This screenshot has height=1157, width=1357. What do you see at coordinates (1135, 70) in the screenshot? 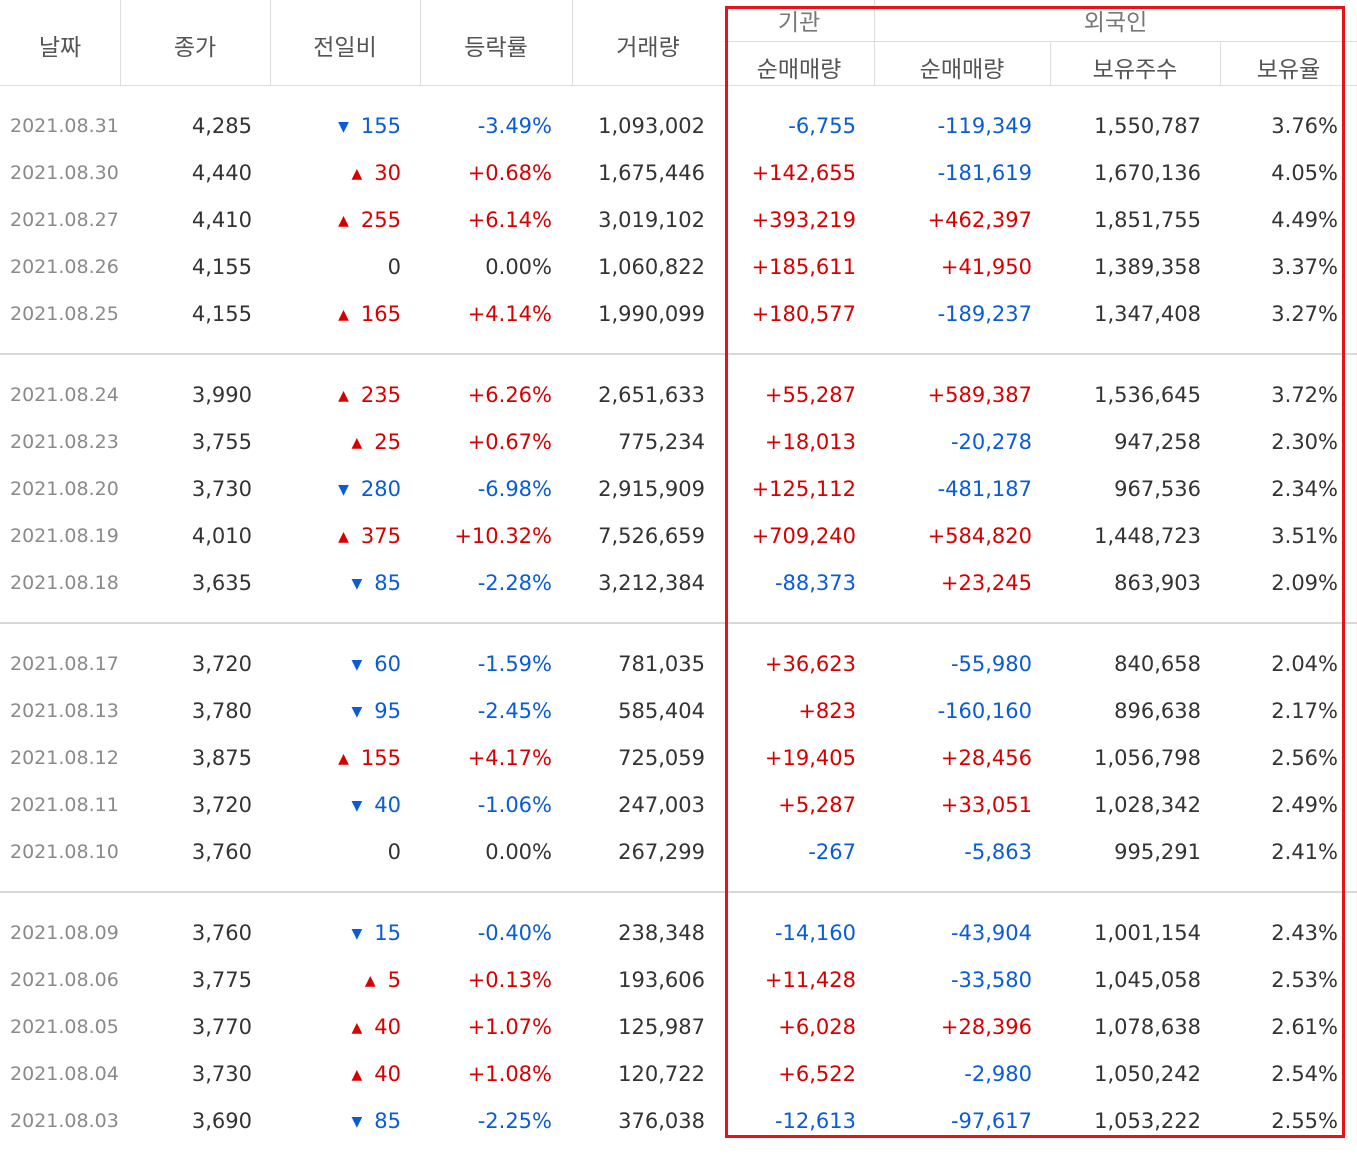
I see `header-foreign-holdings: 보유주수` at bounding box center [1135, 70].